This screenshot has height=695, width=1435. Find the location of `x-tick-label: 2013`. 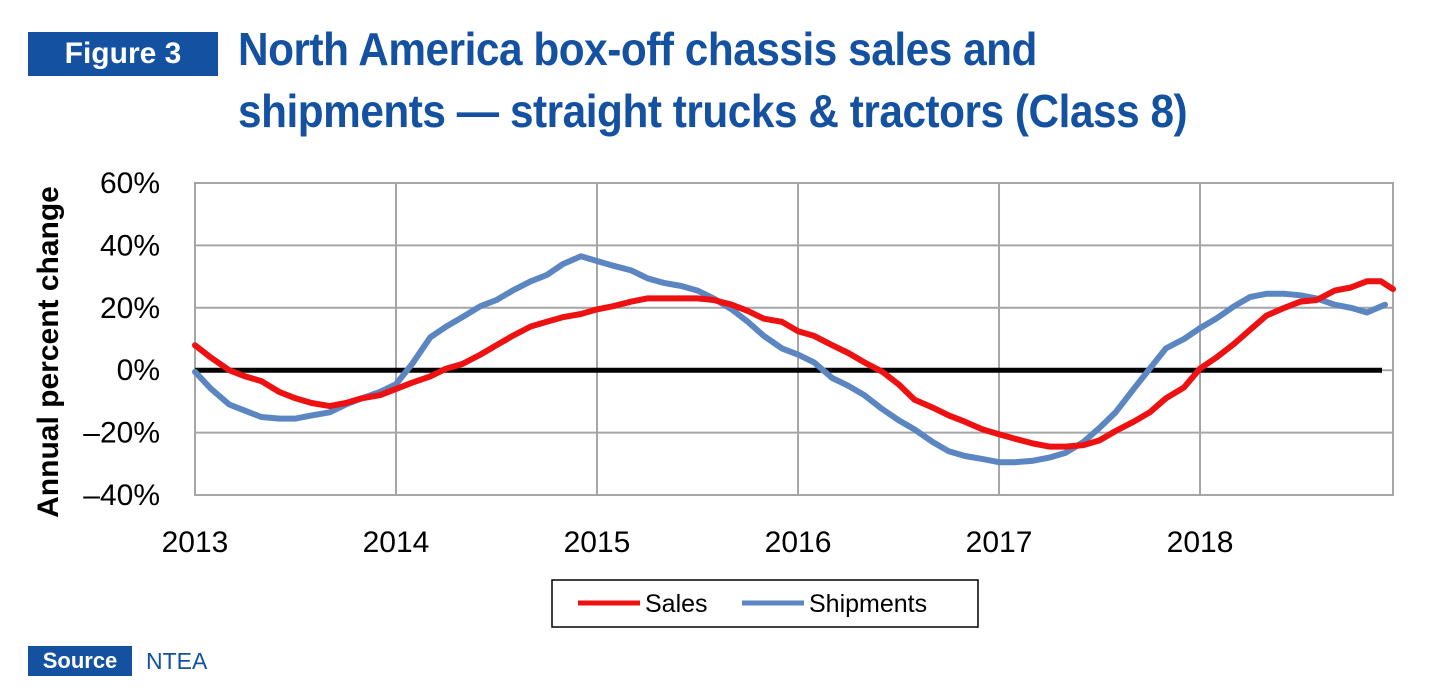

x-tick-label: 2013 is located at coordinates (195, 542).